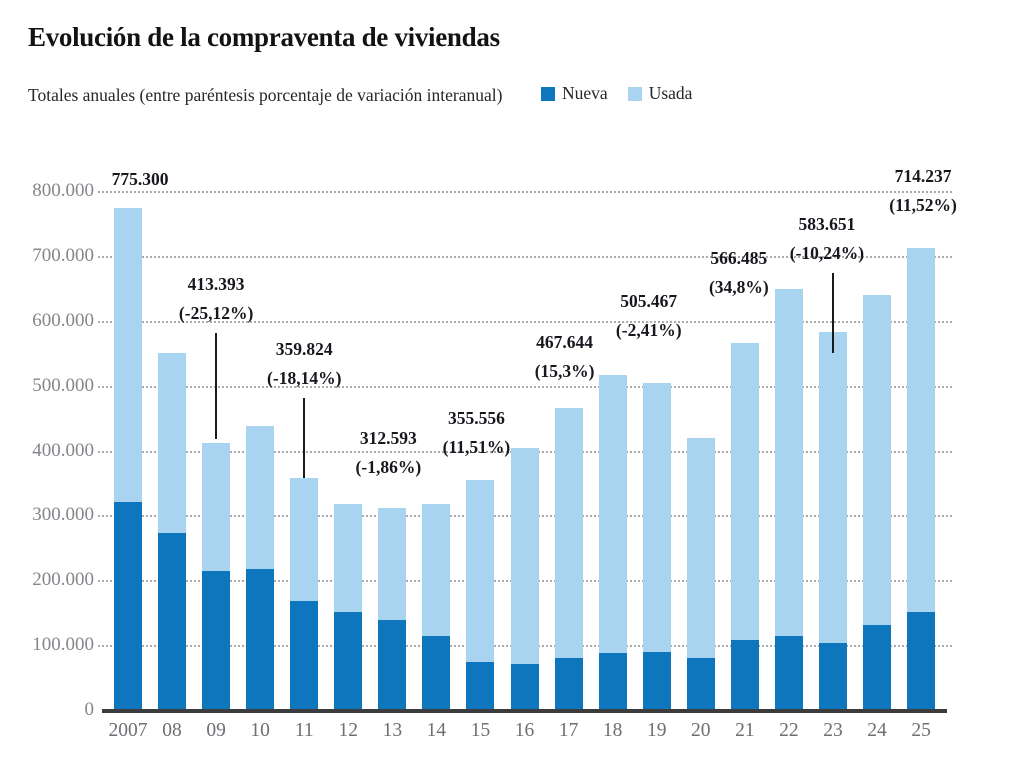 The width and height of the screenshot is (1024, 768). Describe the element at coordinates (585, 93) in the screenshot. I see `legend-label: Nueva` at that location.